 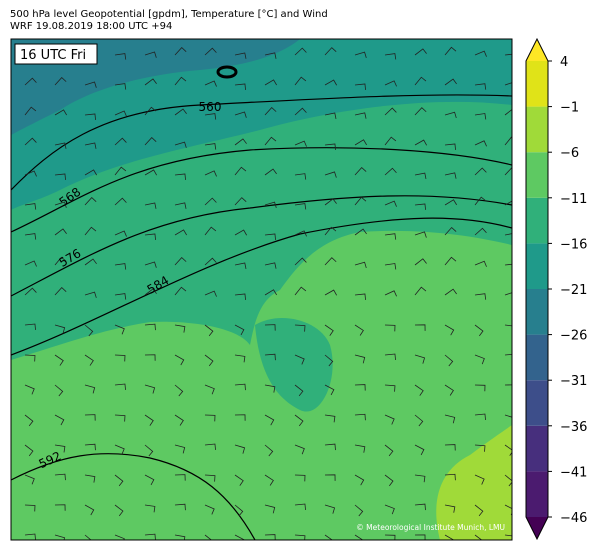 I want to click on colorbar: 4 −1 −6 −11 −16 −21 −26 −31 −36 −41 −46, so click(x=556, y=289).